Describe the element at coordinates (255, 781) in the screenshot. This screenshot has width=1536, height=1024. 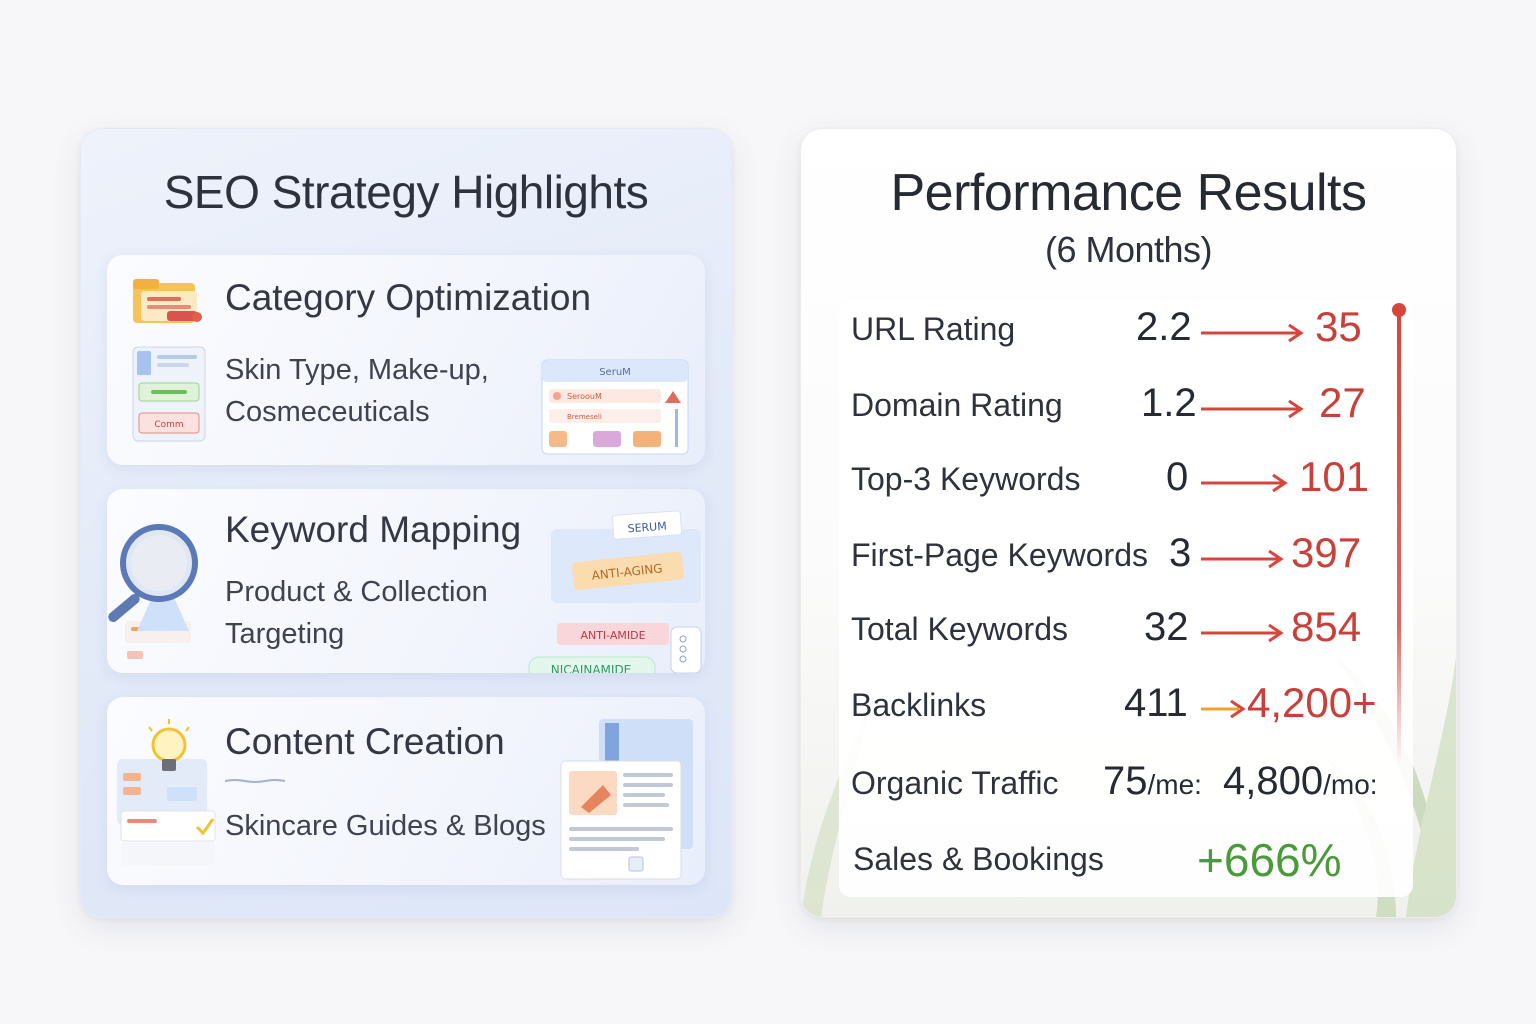
I see `divider-squiggle` at that location.